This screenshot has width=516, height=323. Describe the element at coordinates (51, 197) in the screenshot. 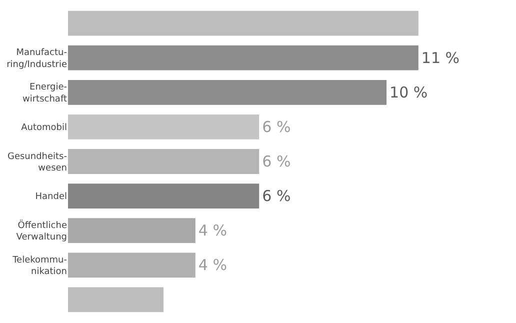

I see `y-tick-label: Handel` at that location.